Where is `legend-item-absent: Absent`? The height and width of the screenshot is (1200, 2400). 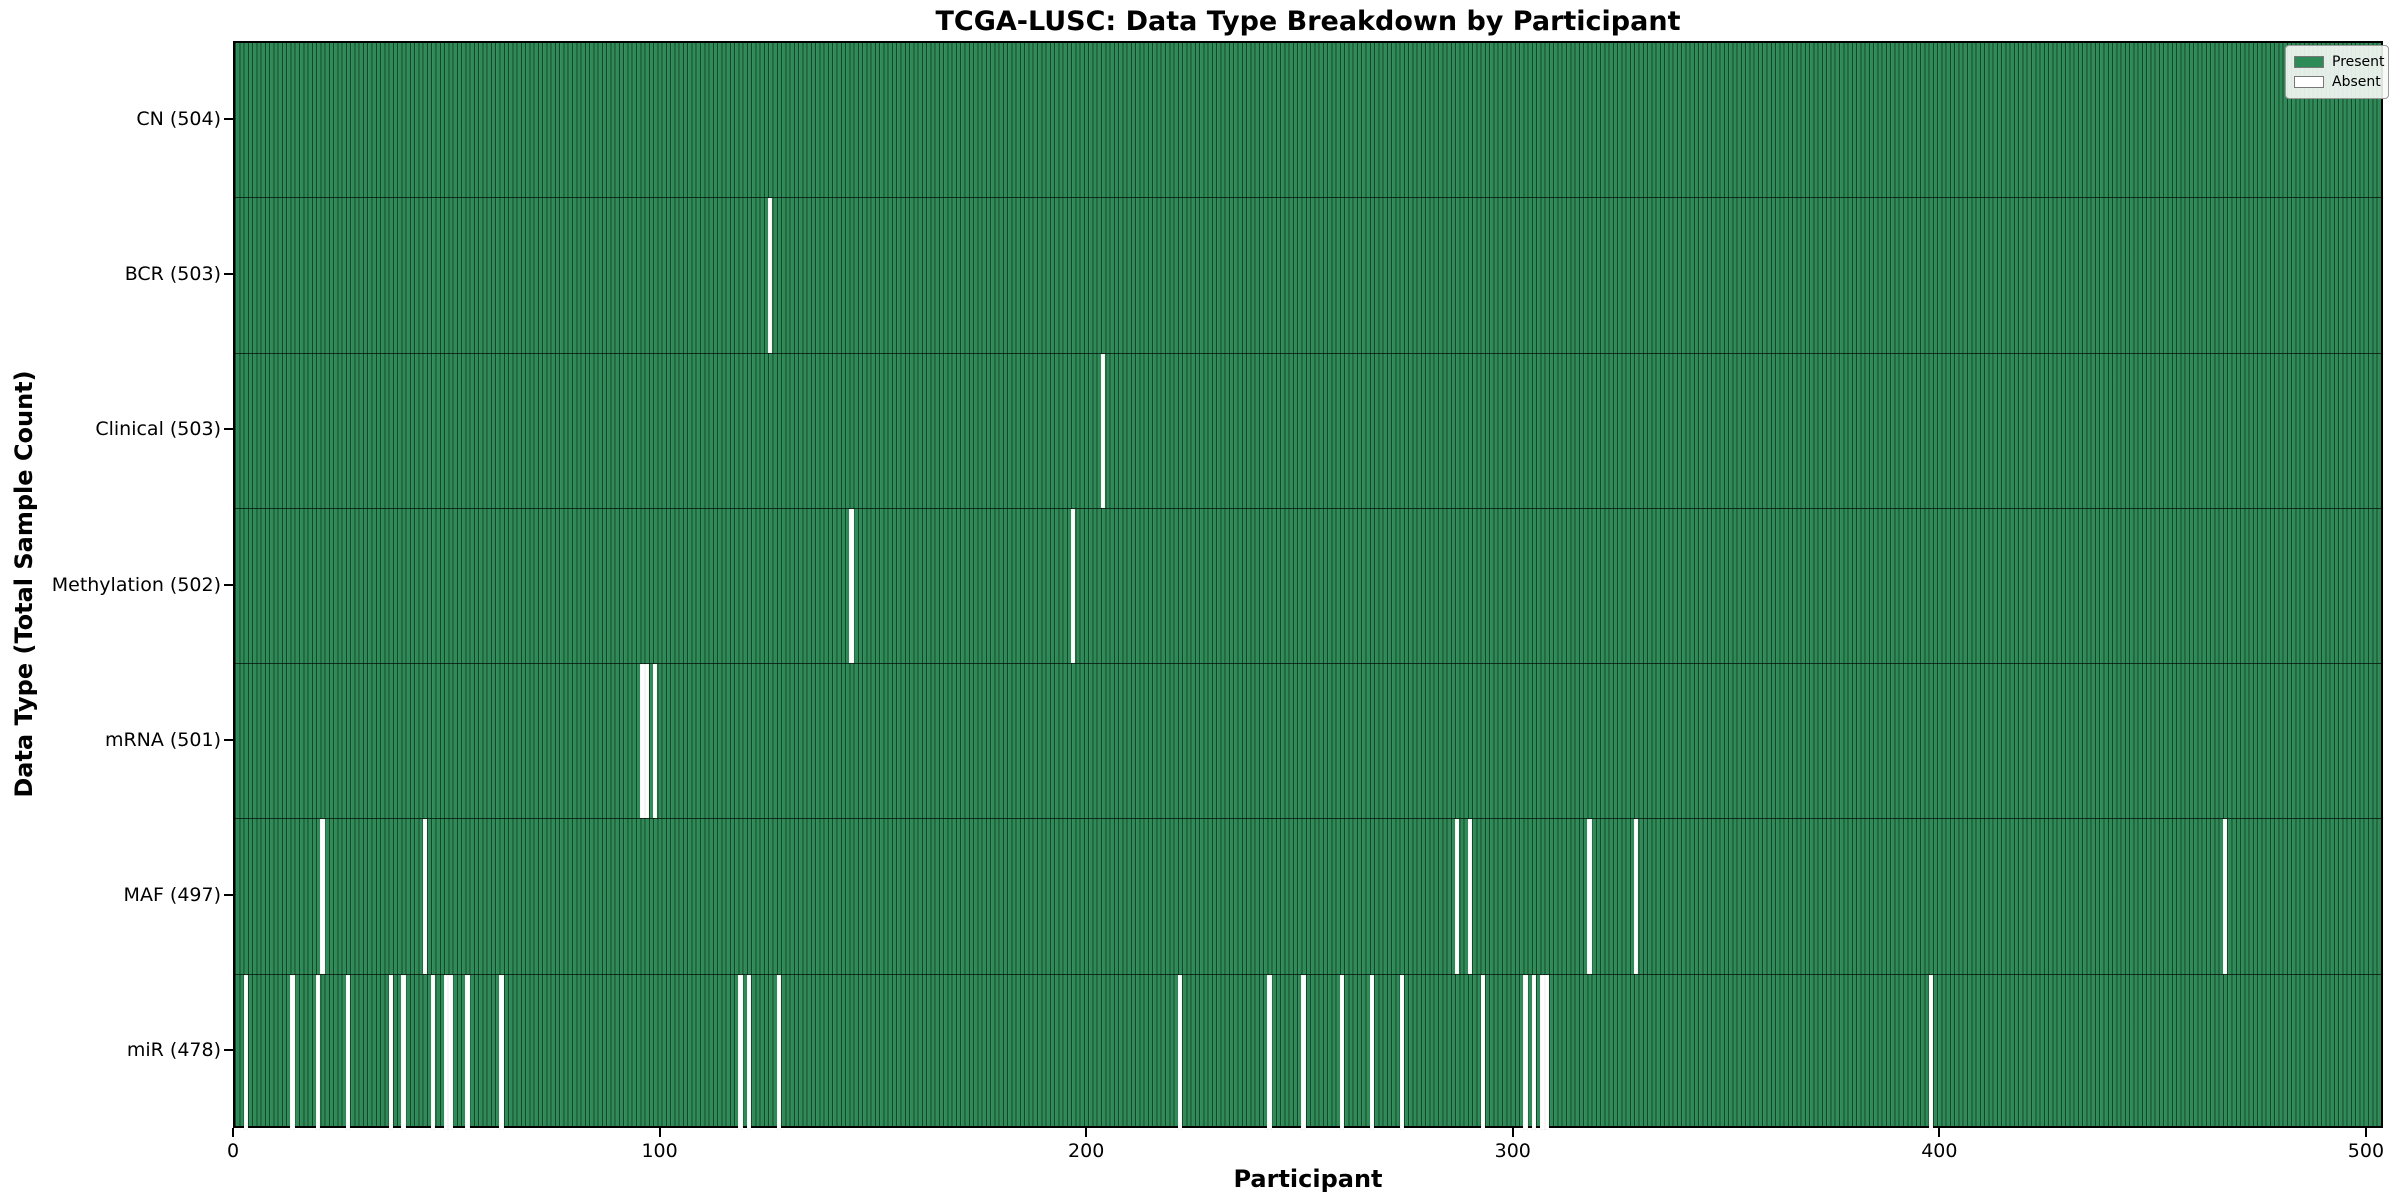 legend-item-absent: Absent is located at coordinates (2337, 82).